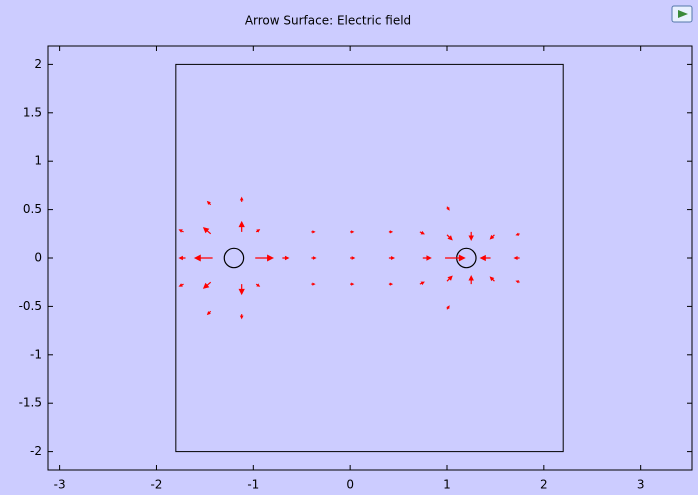 The width and height of the screenshot is (698, 495). What do you see at coordinates (328, 21) in the screenshot?
I see `chart-title: Arrow Surface: Electric field` at bounding box center [328, 21].